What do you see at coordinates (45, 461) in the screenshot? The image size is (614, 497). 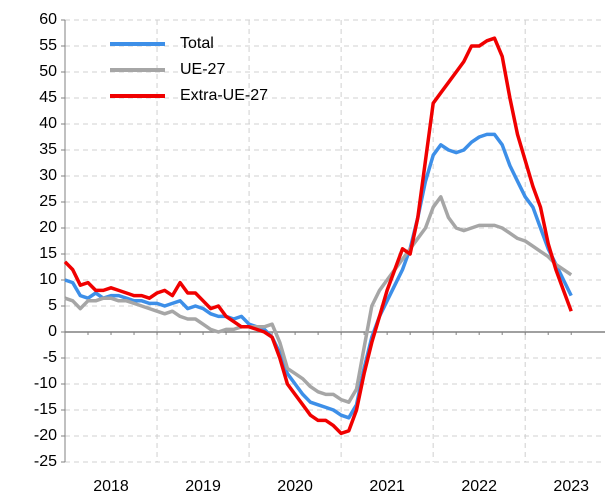 I see `y-tick-label: -25` at bounding box center [45, 461].